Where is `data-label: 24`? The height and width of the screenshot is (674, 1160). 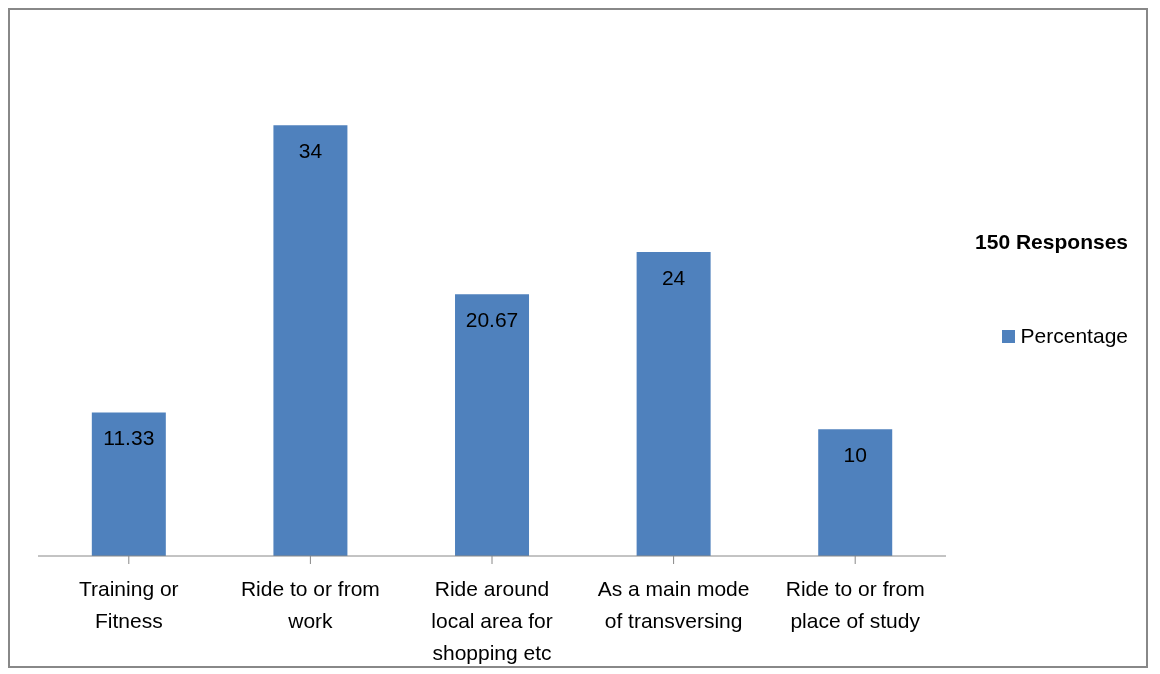
data-label: 24 is located at coordinates (673, 277).